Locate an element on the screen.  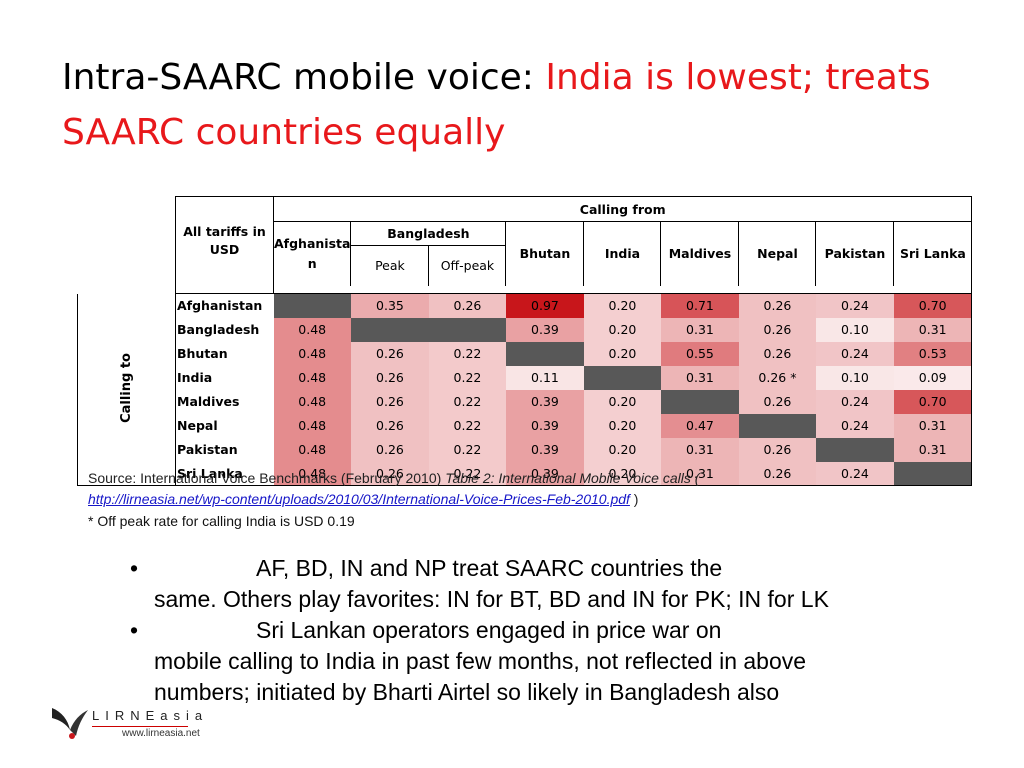
tariff-cell: 0.71 is located at coordinates (699, 305).